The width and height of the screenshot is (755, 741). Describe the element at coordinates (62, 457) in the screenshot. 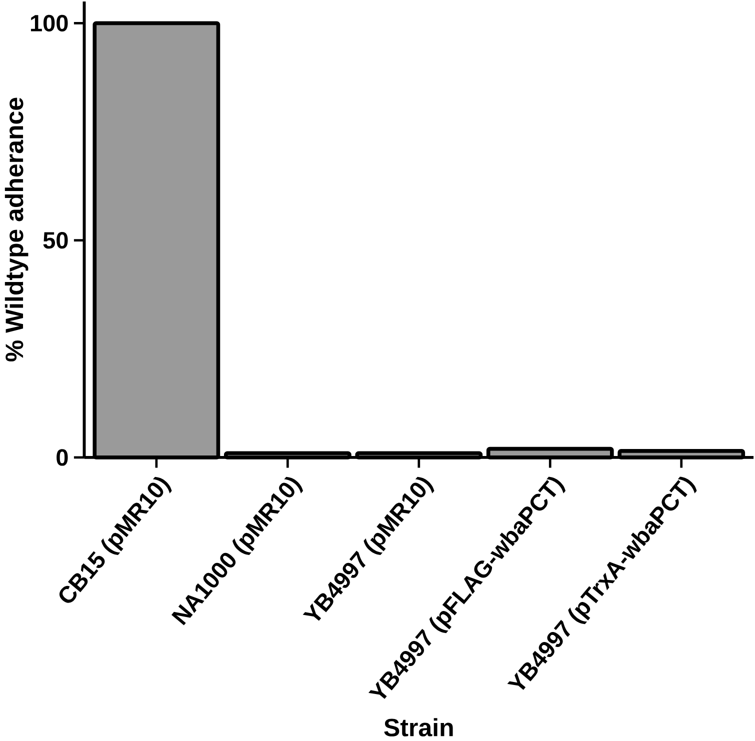

I see `y-tick-label: 0` at that location.